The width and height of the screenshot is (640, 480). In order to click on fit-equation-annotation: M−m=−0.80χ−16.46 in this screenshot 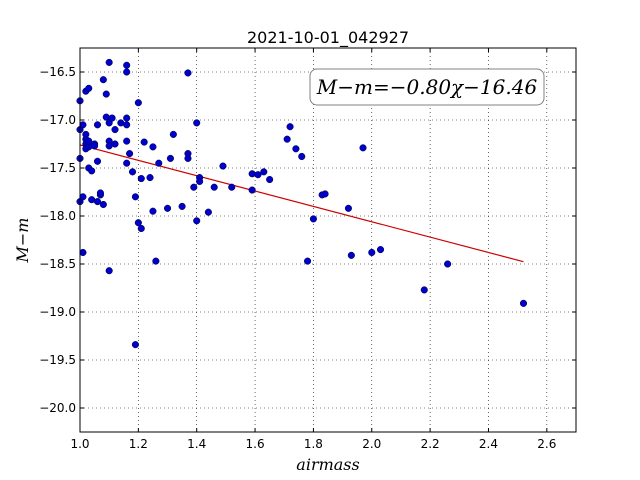, I will do `click(427, 87)`.